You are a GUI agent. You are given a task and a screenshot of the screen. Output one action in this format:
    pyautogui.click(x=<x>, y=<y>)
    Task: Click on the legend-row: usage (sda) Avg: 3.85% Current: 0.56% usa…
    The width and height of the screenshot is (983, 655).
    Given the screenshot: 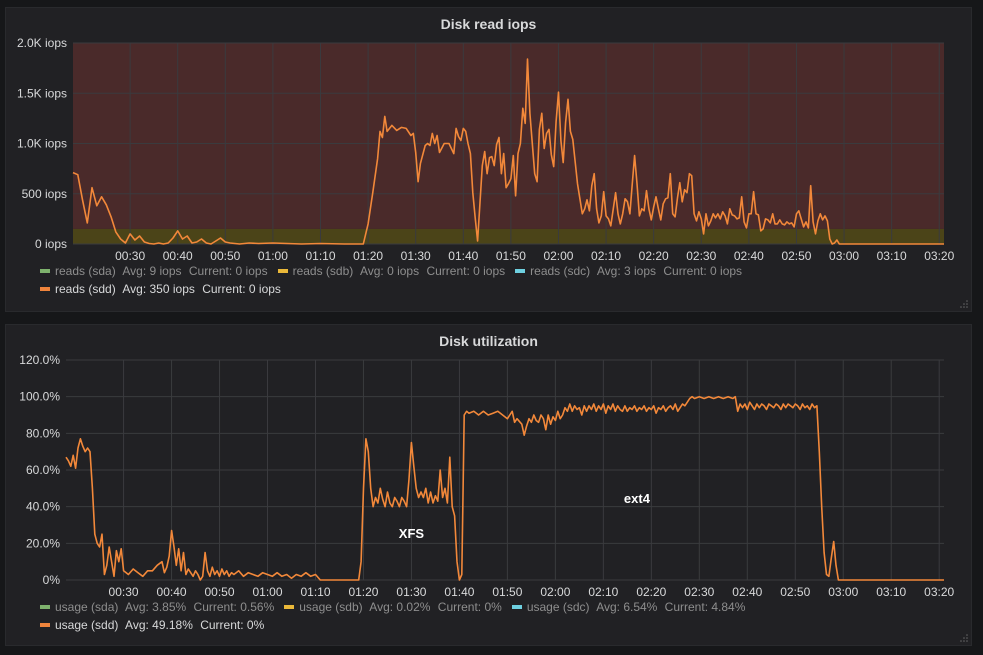 What is the action you would take?
    pyautogui.click(x=397, y=607)
    